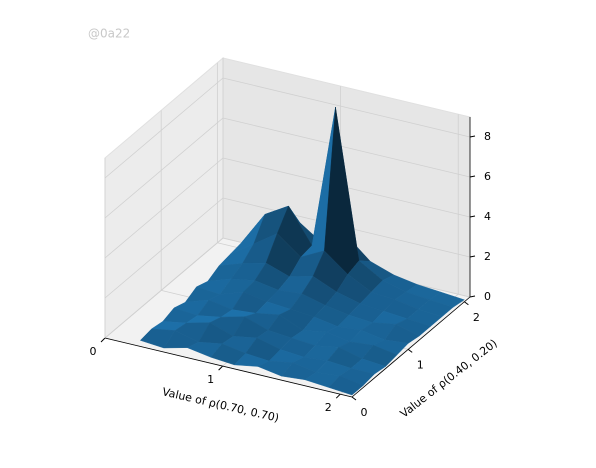 This screenshot has height=468, width=596. What do you see at coordinates (449, 379) in the screenshot?
I see `y-axis-label: Value of ρ(0.40, 0.20)` at bounding box center [449, 379].